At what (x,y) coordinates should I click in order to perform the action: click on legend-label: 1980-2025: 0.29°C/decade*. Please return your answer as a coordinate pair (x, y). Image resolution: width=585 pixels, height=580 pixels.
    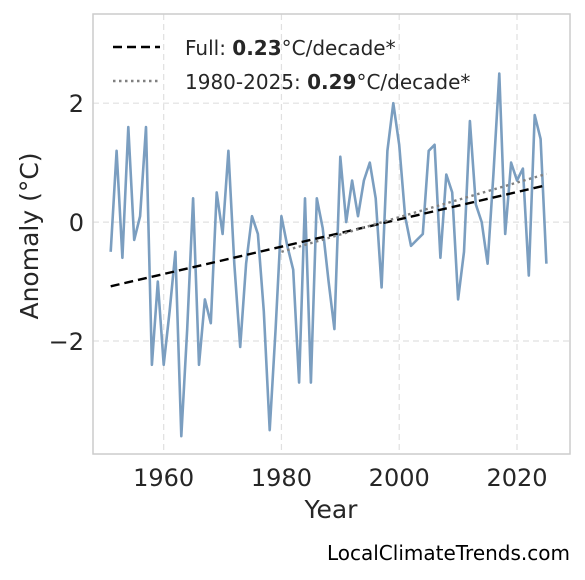
    Looking at the image, I should click on (327, 82).